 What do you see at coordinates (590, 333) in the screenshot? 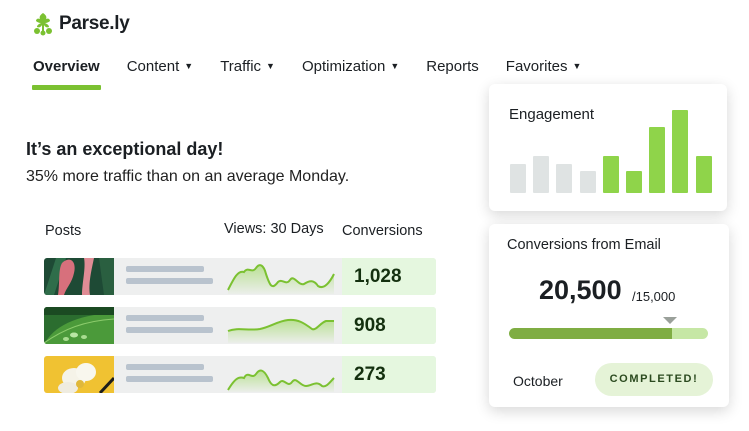
I see `progress-fill` at bounding box center [590, 333].